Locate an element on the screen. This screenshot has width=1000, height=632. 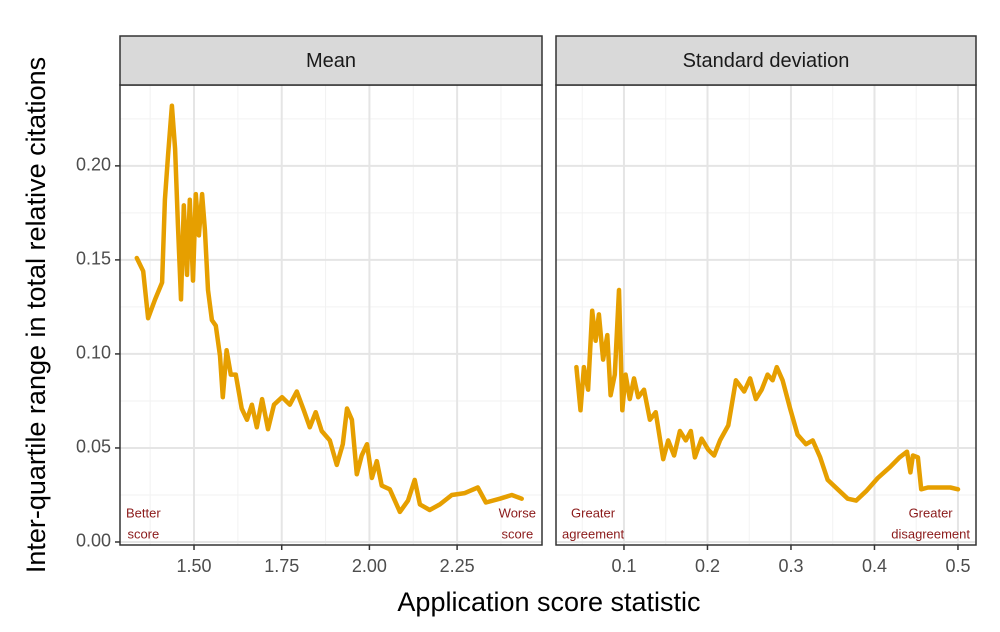
annotation-text: Better is located at coordinates (143, 512).